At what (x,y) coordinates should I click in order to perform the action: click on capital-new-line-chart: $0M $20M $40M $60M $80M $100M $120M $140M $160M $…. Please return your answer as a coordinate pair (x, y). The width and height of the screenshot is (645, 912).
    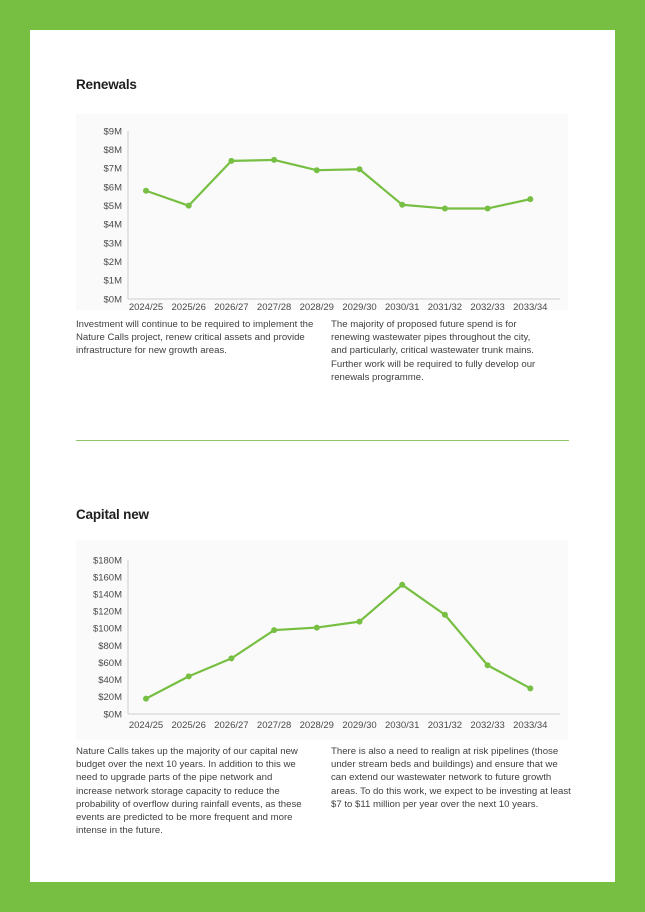
    Looking at the image, I should click on (326, 643).